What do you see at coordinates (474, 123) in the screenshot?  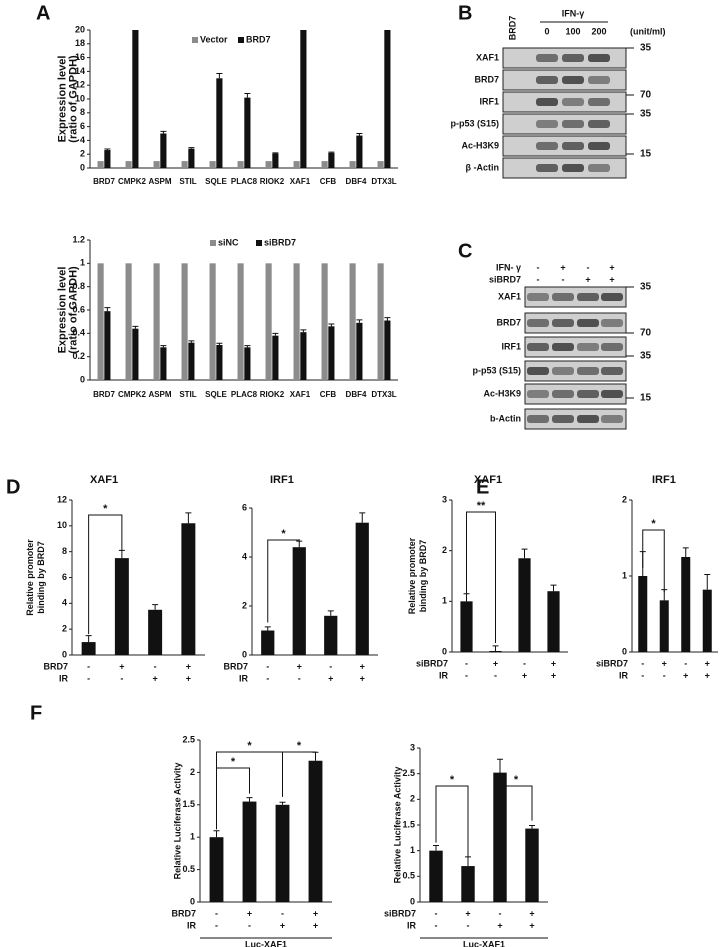 I see `row-label: p-p53 (S15)` at bounding box center [474, 123].